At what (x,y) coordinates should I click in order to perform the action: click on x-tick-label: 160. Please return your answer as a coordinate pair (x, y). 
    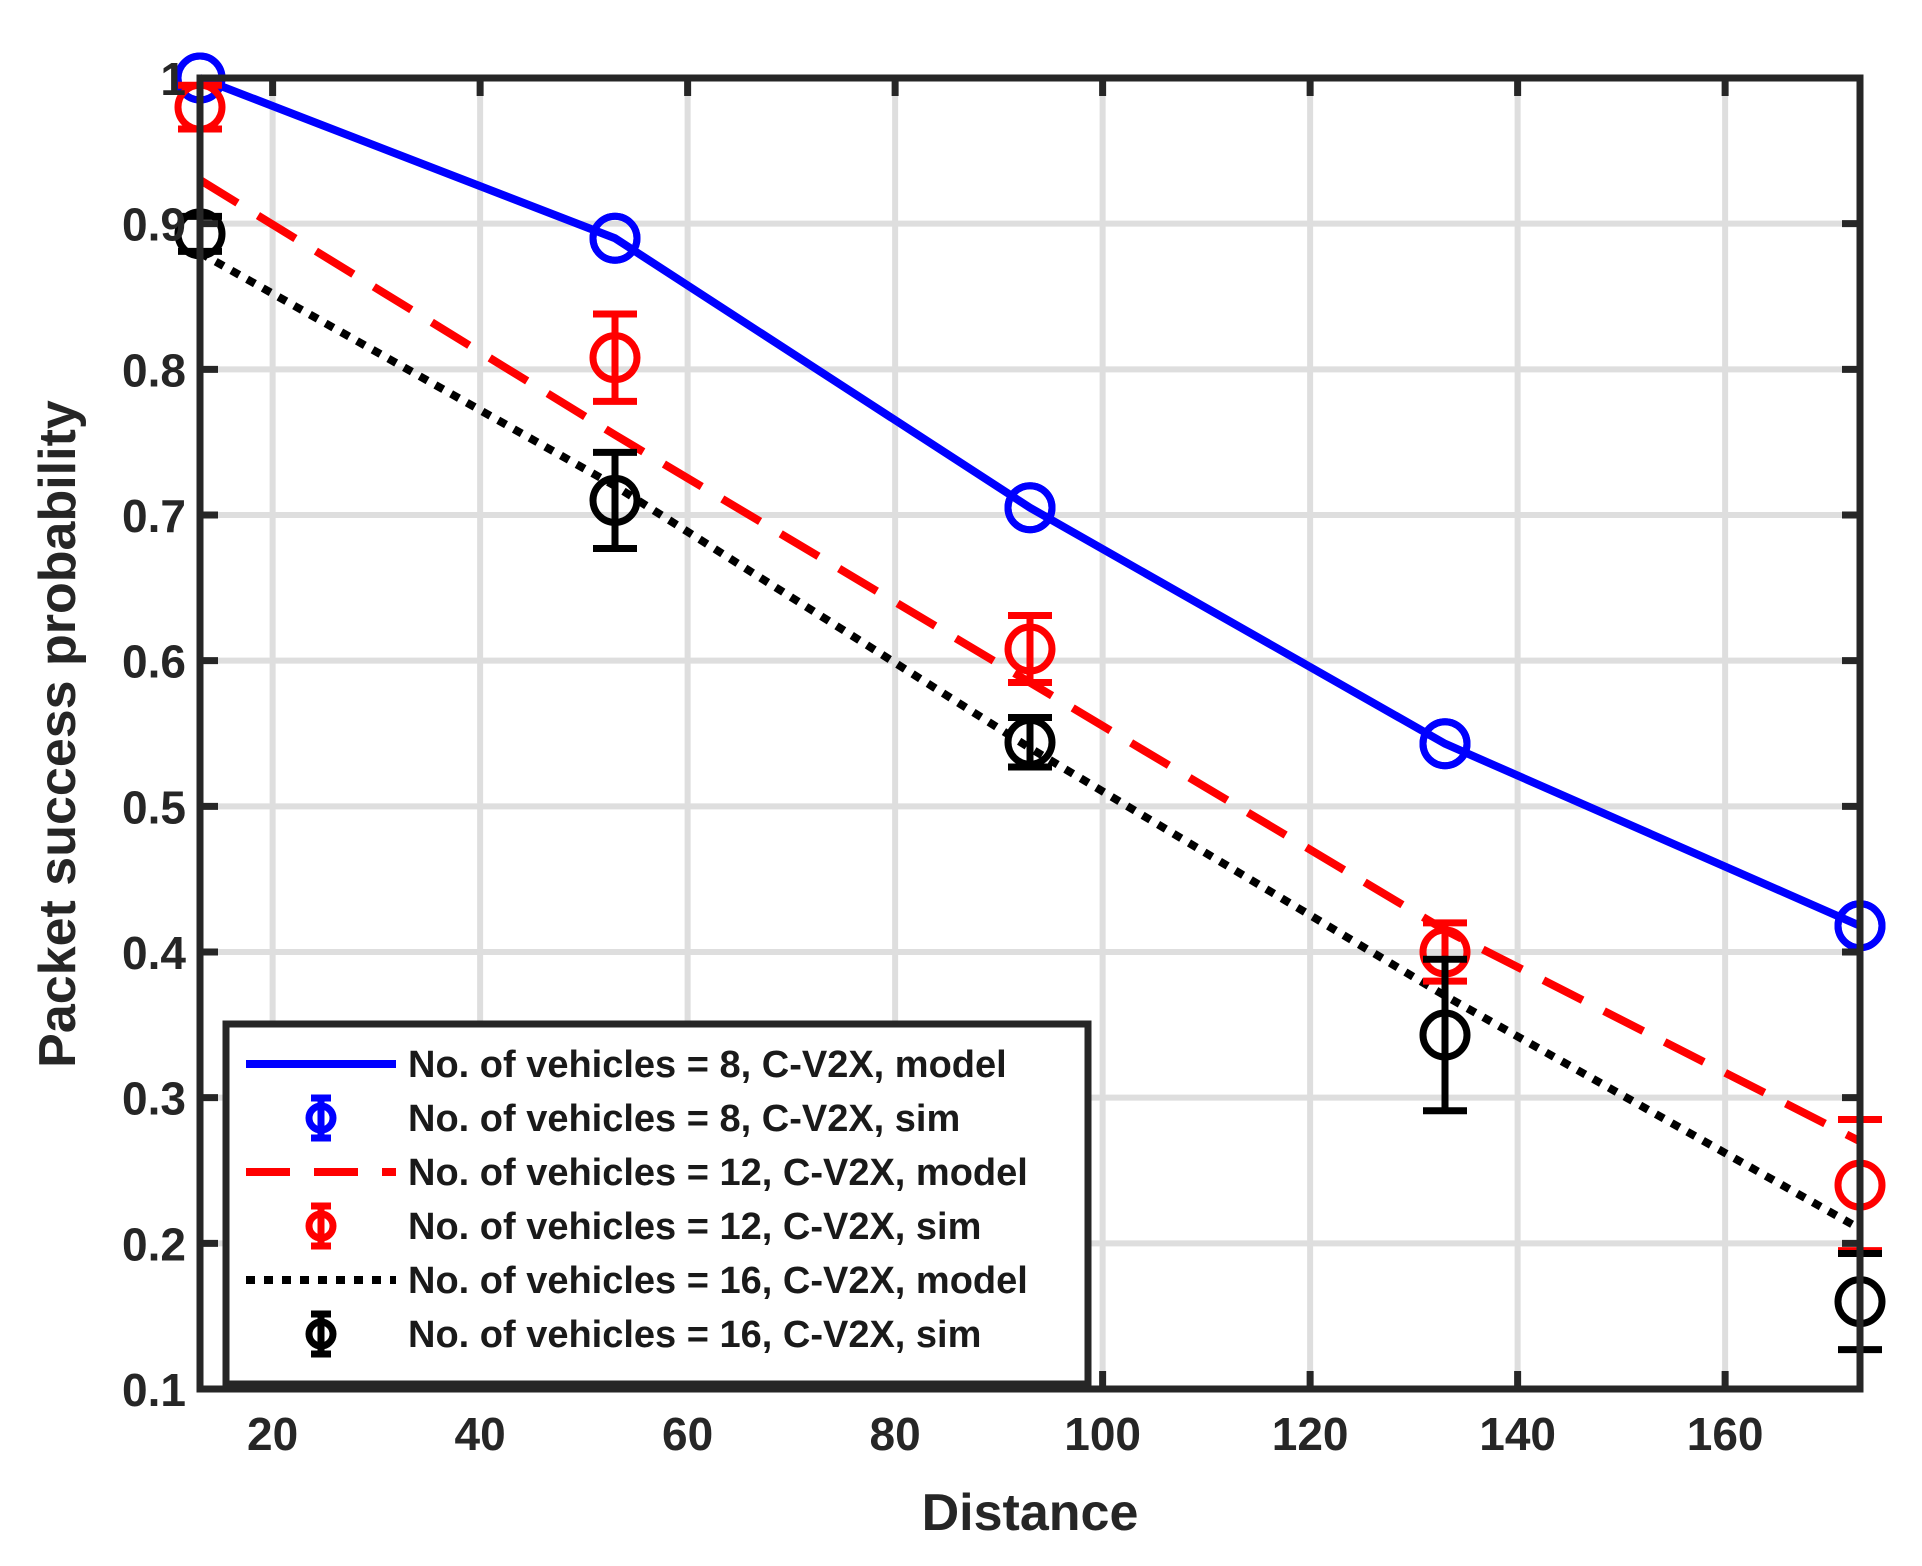
    Looking at the image, I should click on (1725, 1434).